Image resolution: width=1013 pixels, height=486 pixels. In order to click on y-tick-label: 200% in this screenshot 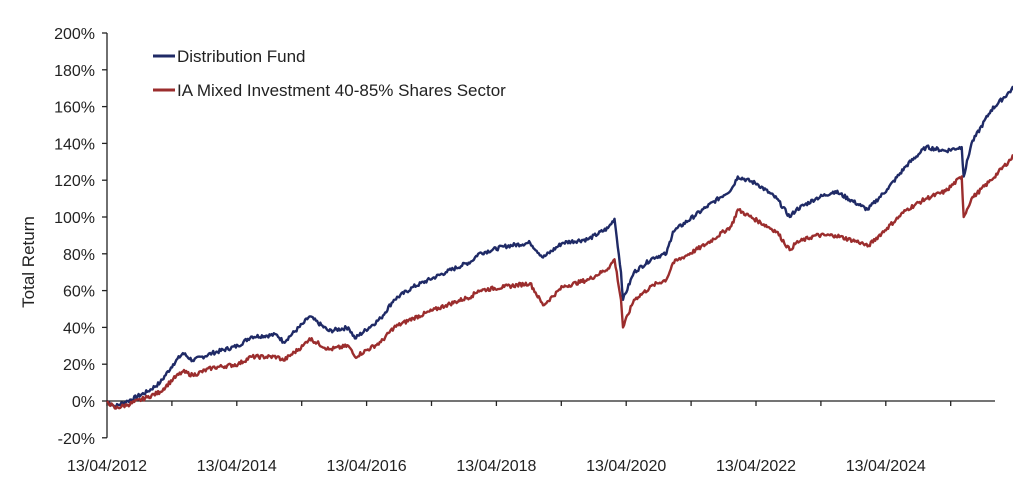, I will do `click(74, 34)`.